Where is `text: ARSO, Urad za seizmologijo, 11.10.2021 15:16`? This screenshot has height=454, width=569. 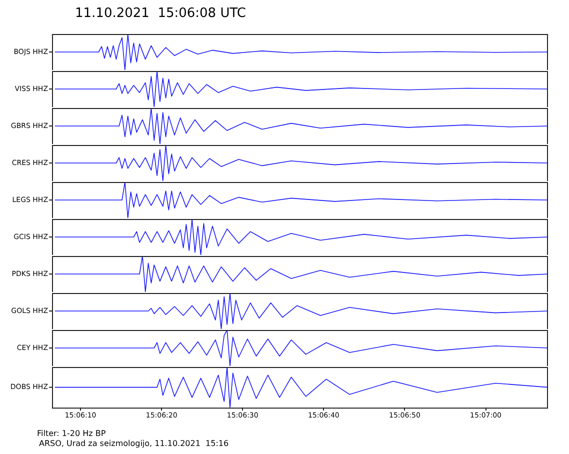
text: ARSO, Urad za seizmologijo, 11.10.2021 15:16 is located at coordinates (134, 444).